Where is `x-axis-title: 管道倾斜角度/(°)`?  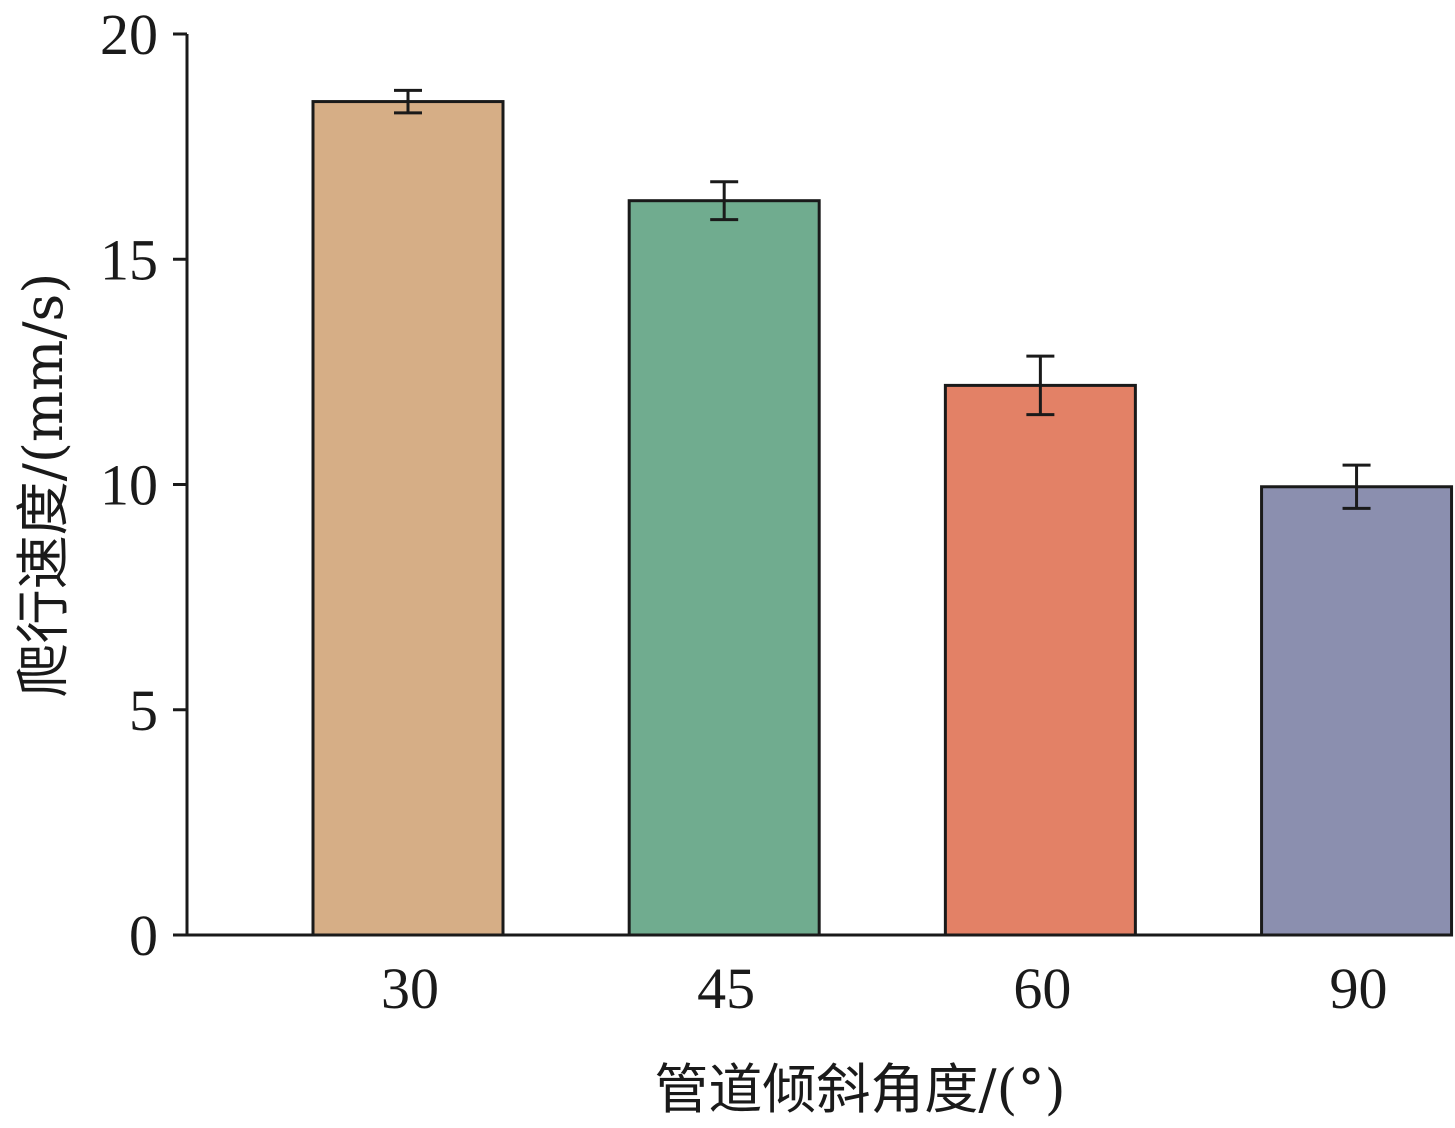 x-axis-title: 管道倾斜角度/(°) is located at coordinates (859, 1089).